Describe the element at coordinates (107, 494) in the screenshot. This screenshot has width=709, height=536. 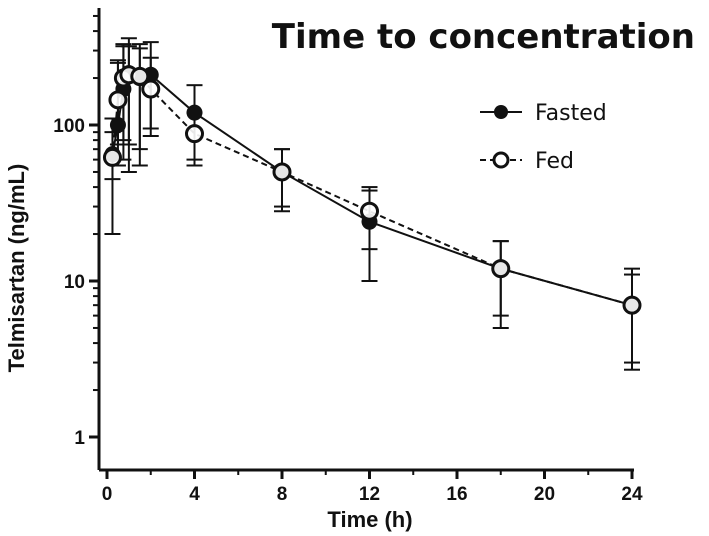
I see `x-tick-label: 0` at that location.